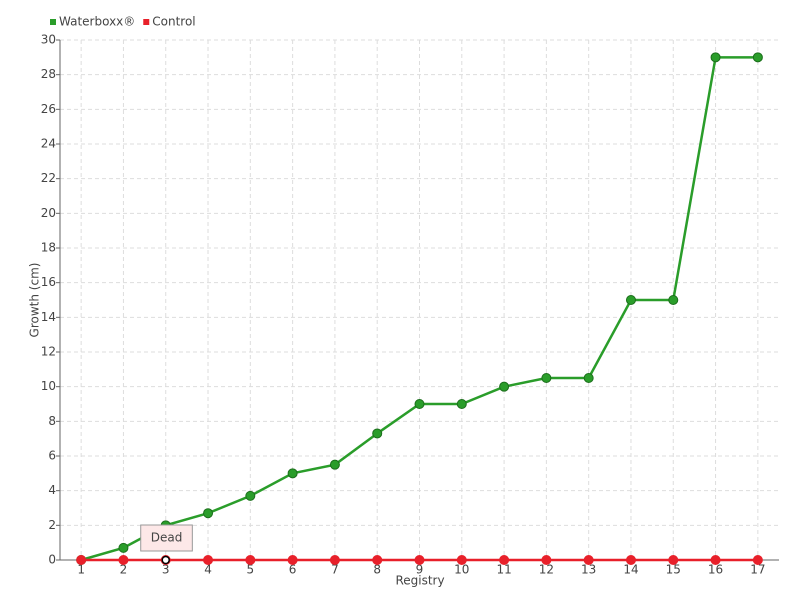 The width and height of the screenshot is (800, 604). I want to click on y-tick-label: 4, so click(52, 490).